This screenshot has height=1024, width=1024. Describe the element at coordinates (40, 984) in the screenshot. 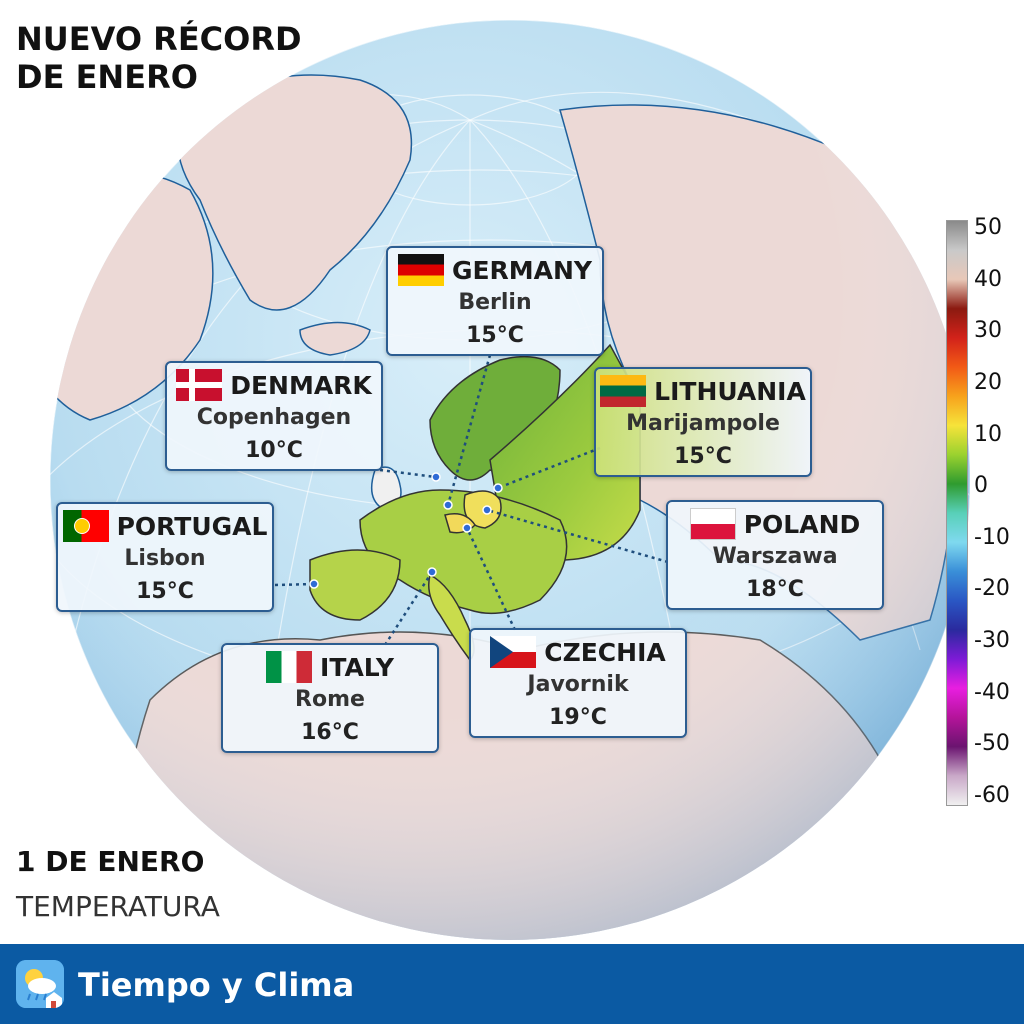

I see `weather-app-logo-icon` at that location.